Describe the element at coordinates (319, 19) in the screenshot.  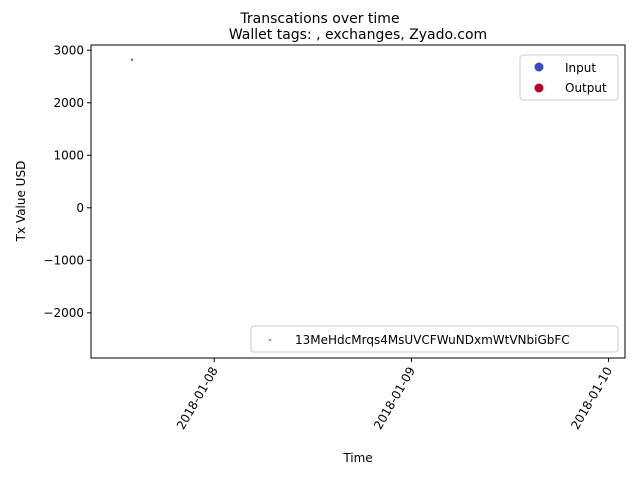
I see `chart-suptitle: Transcations over time` at that location.